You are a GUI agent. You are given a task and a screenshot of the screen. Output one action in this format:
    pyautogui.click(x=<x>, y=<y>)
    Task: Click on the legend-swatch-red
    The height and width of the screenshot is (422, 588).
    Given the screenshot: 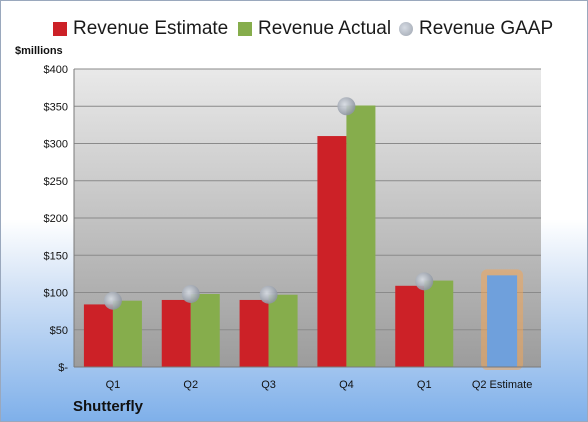 What is the action you would take?
    pyautogui.click(x=60, y=29)
    